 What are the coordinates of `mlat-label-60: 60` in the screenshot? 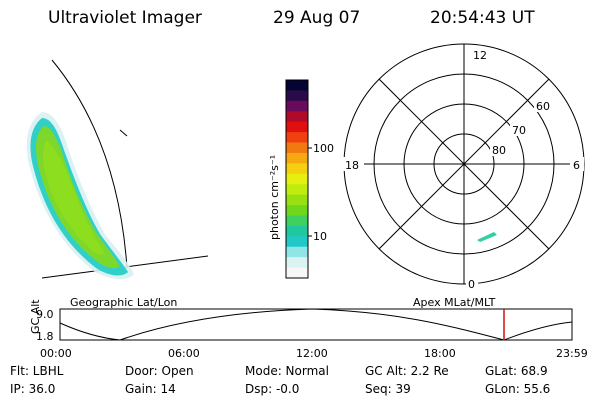 It's located at (543, 106).